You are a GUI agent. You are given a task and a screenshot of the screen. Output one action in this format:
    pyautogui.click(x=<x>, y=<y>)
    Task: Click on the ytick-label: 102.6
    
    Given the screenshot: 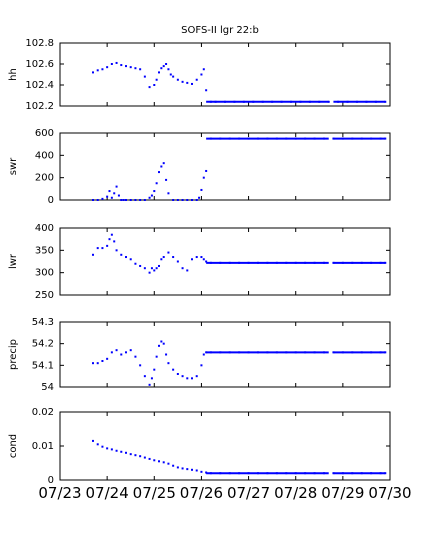 What is the action you would take?
    pyautogui.click(x=39, y=64)
    